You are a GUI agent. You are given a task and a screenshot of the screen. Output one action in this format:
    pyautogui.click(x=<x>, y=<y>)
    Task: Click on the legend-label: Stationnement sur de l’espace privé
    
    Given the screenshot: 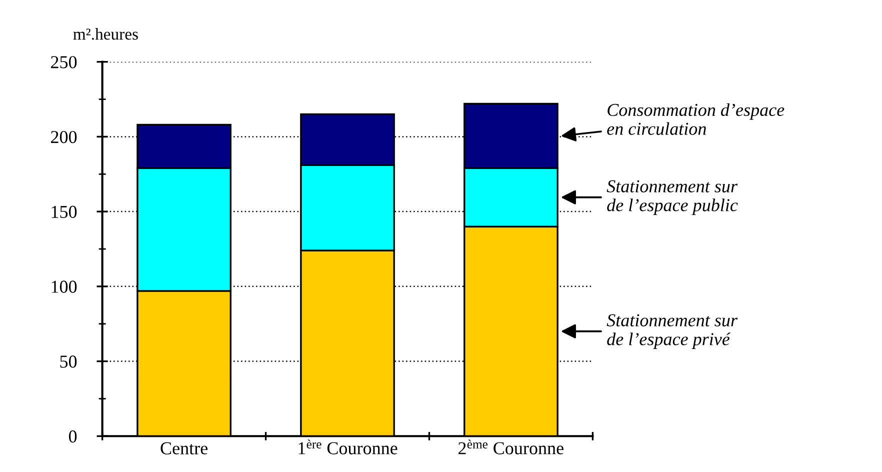 What is the action you would take?
    pyautogui.click(x=672, y=331)
    